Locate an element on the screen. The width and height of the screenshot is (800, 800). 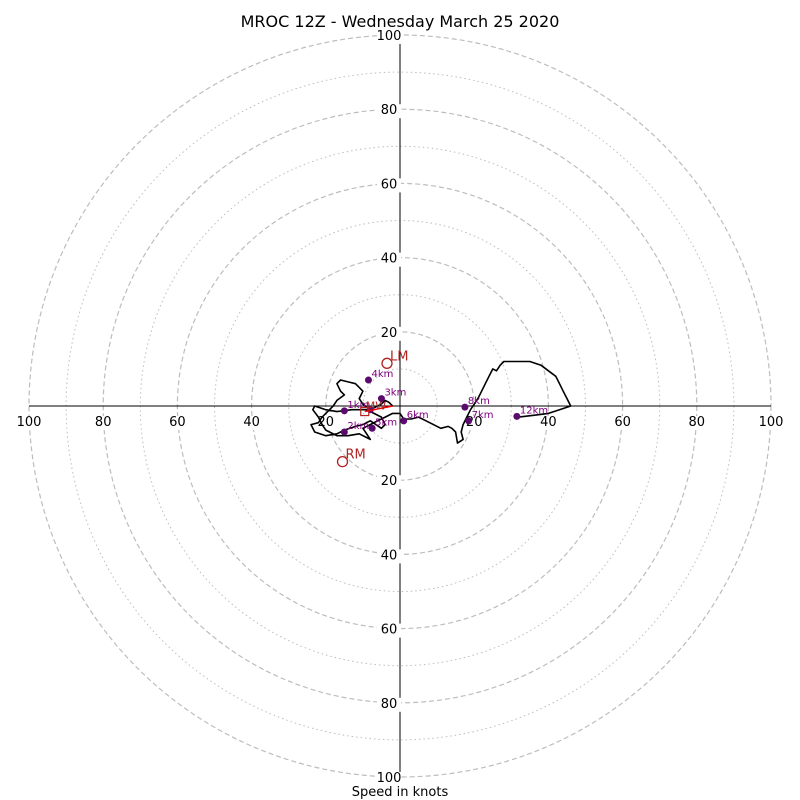
y-tick-bottom-60-bg is located at coordinates (389, 630).